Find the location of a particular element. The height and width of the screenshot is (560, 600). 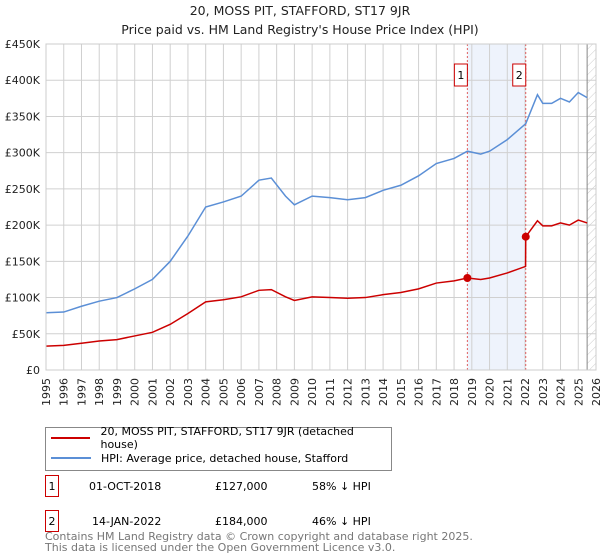

x-tick-label: 1999 is located at coordinates (117, 392).